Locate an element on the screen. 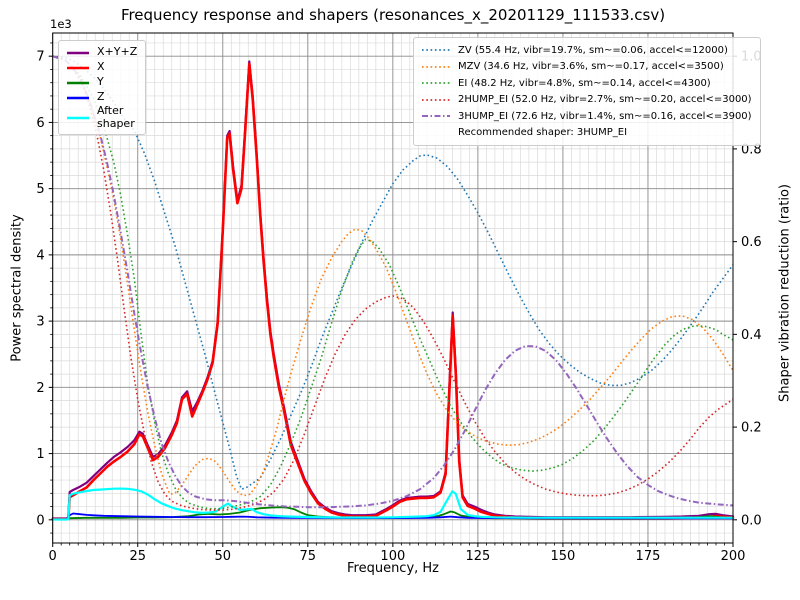  svg-text: 7 is located at coordinates (40, 57).